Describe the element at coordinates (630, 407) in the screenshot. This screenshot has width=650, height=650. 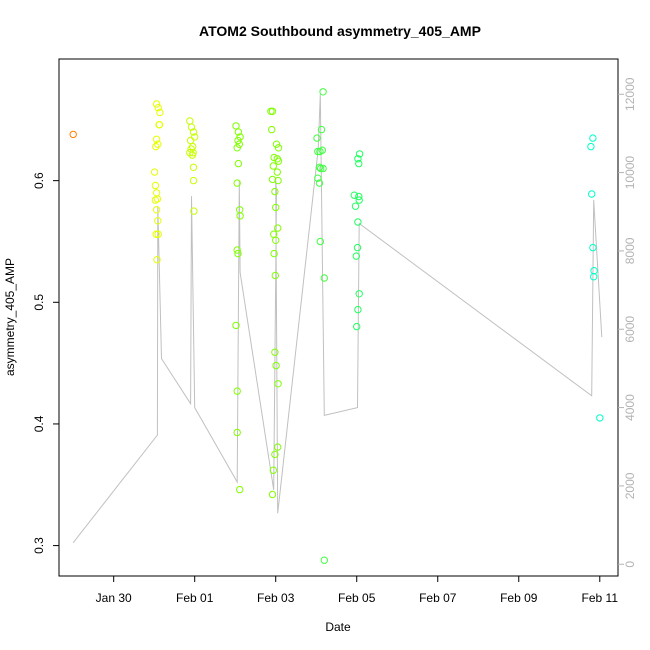
I see `y2-tick-label: 4000` at that location.